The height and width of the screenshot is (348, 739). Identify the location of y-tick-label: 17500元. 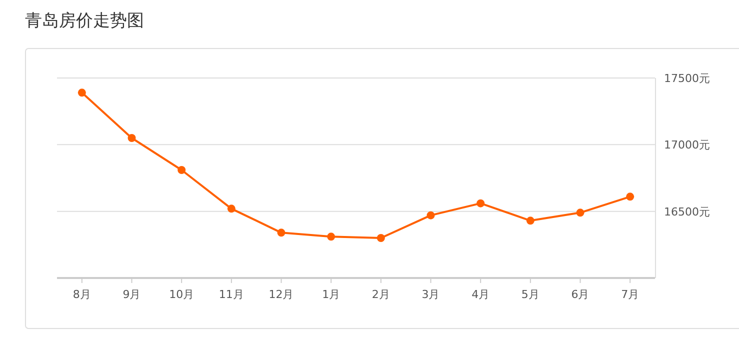
(687, 78).